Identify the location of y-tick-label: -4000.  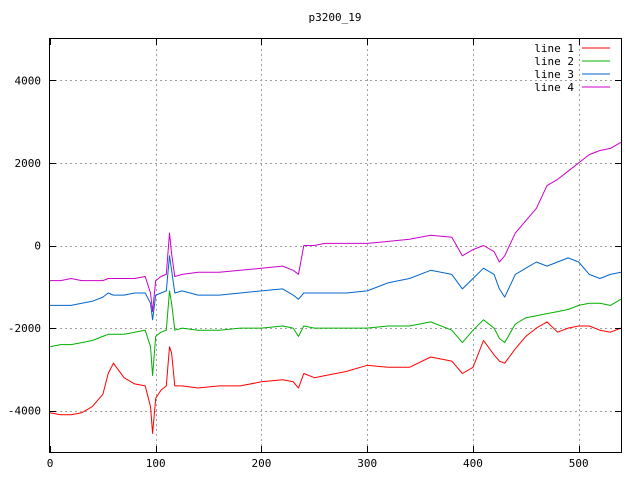
(24, 411).